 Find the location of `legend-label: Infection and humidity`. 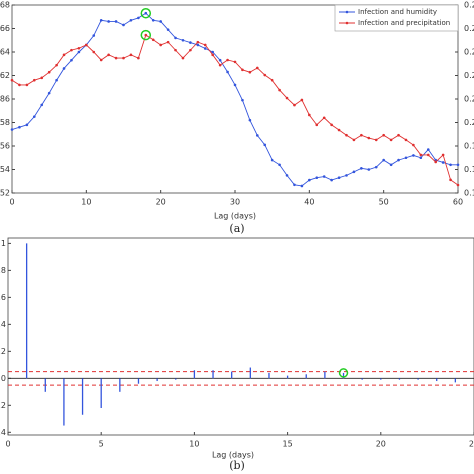

legend-label: Infection and humidity is located at coordinates (397, 12).